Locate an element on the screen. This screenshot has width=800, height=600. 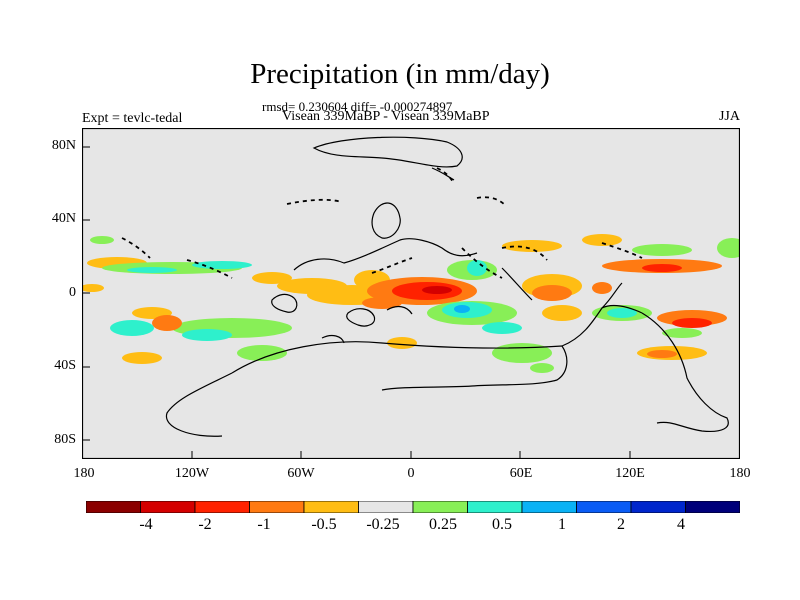
colorbar-label: -0.5 is located at coordinates (324, 524).